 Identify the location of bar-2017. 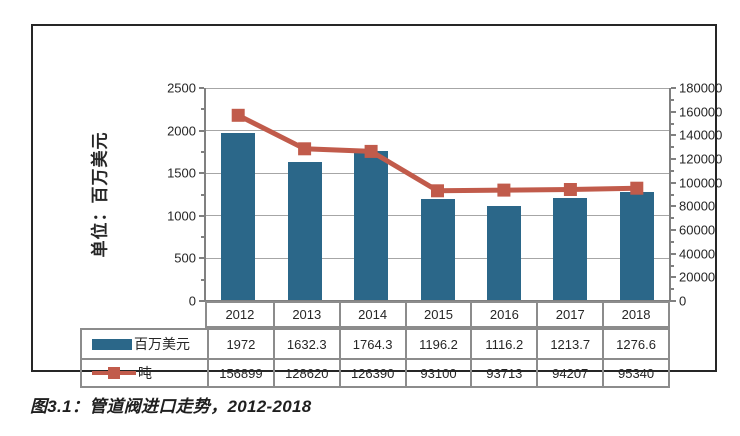
(570, 249).